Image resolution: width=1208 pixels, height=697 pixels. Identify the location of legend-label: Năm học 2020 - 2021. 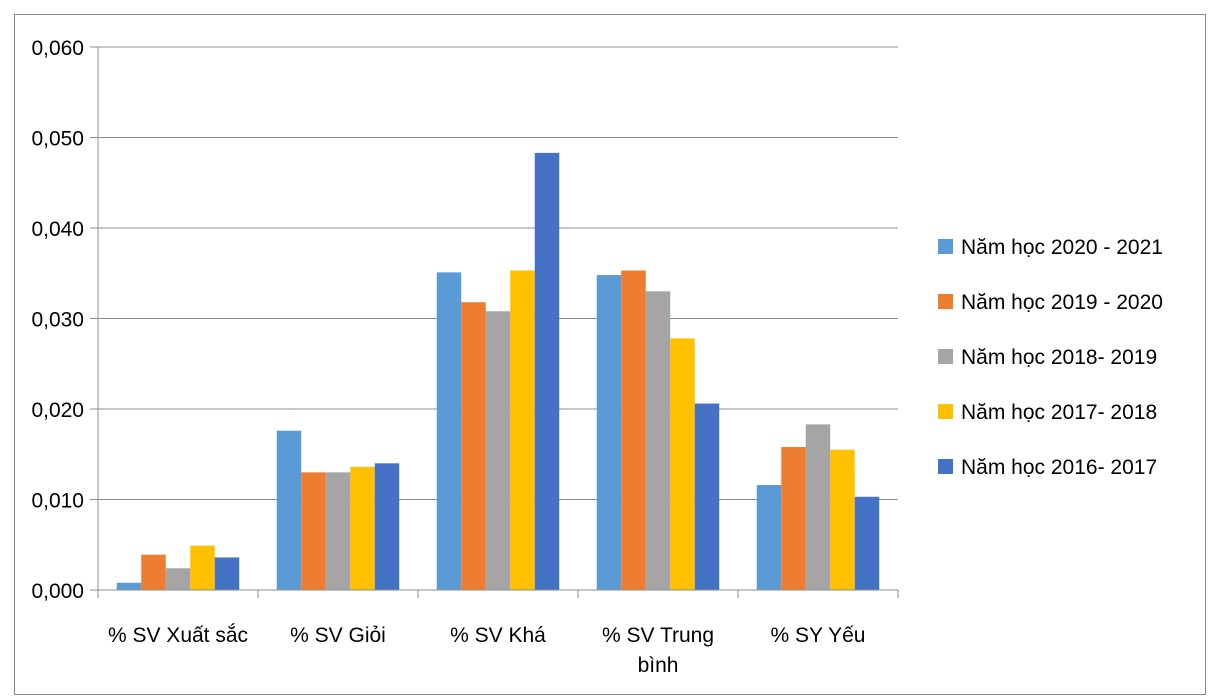
(1062, 247).